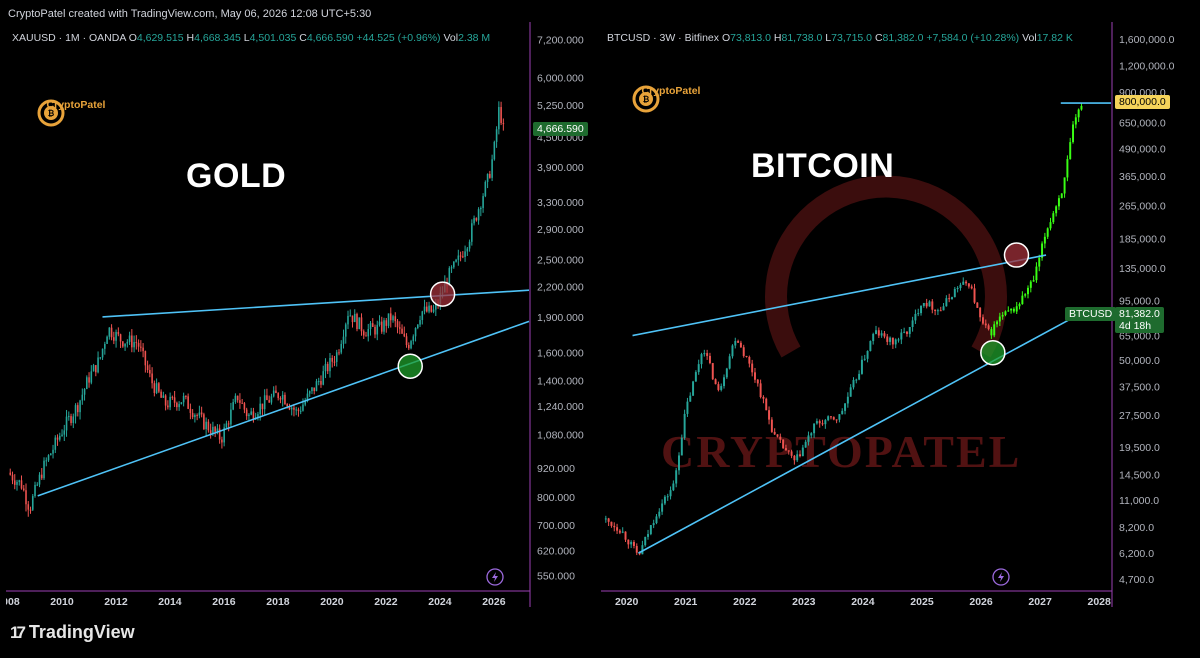 This screenshot has height=658, width=1200. I want to click on target-price-tag: 800,000.0, so click(1142, 102).